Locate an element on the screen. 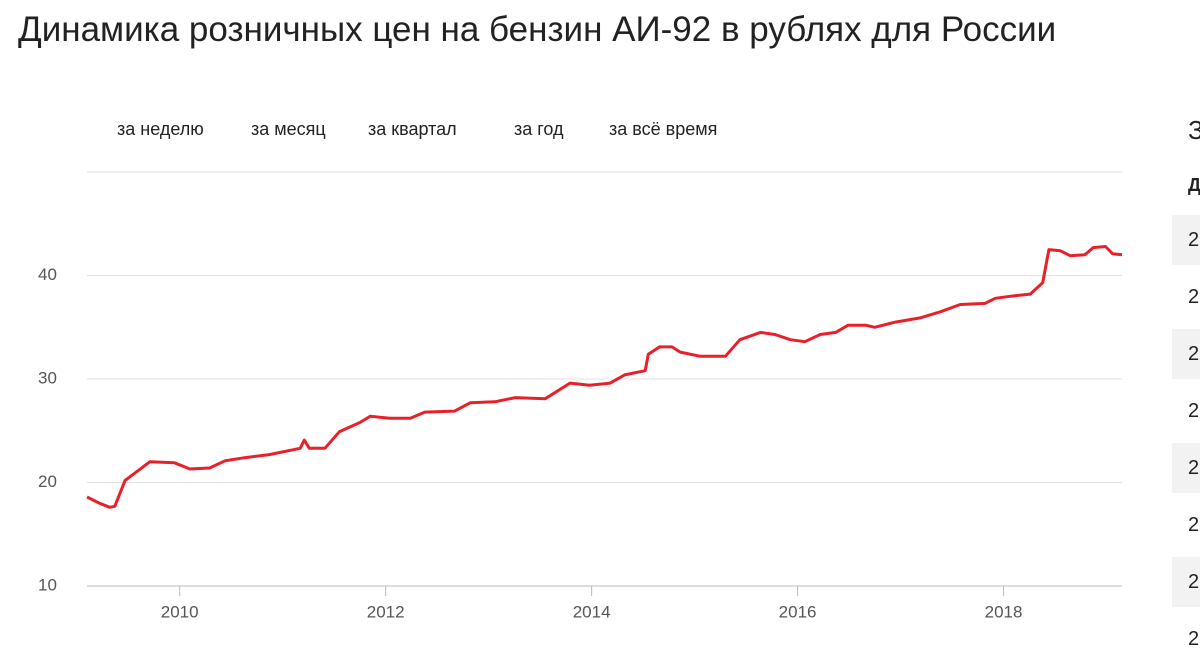 This screenshot has width=1200, height=664. x-tick-label: 2014 is located at coordinates (592, 611).